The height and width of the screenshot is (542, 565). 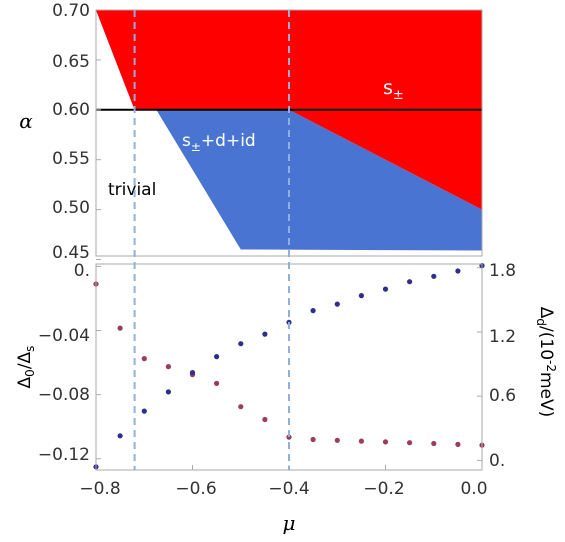 I want to click on left-y-tick: 0., so click(x=82, y=271).